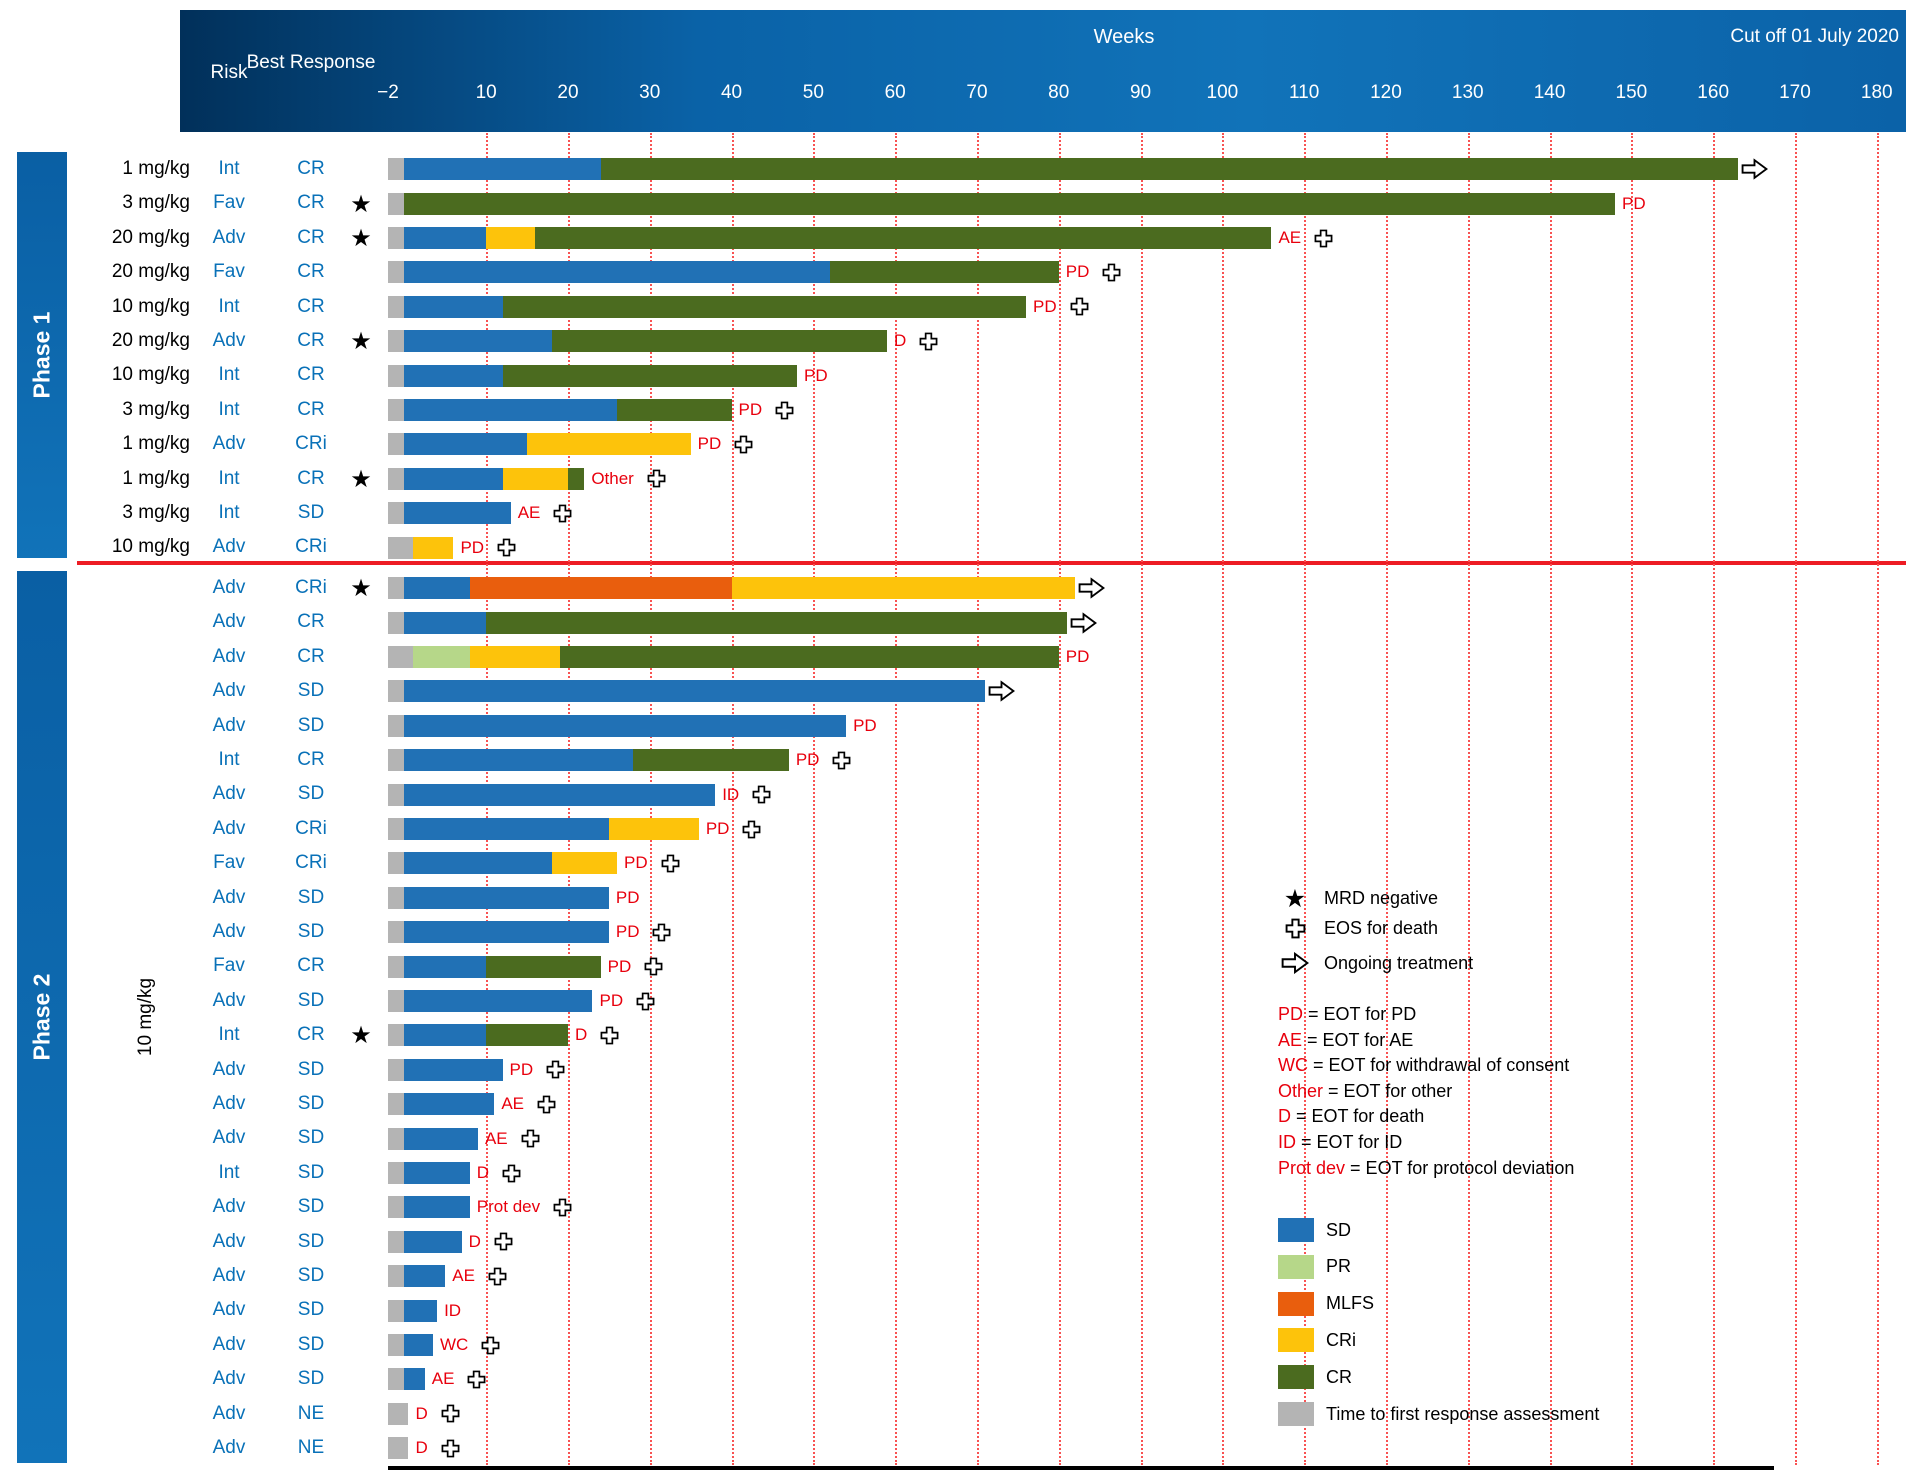 This screenshot has height=1477, width=1911. I want to click on x-axis-tick: 130, so click(1467, 92).